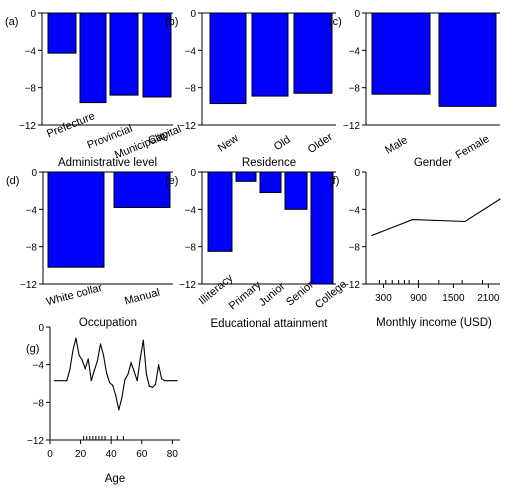  I want to click on panel-label: (b), so click(171, 22).